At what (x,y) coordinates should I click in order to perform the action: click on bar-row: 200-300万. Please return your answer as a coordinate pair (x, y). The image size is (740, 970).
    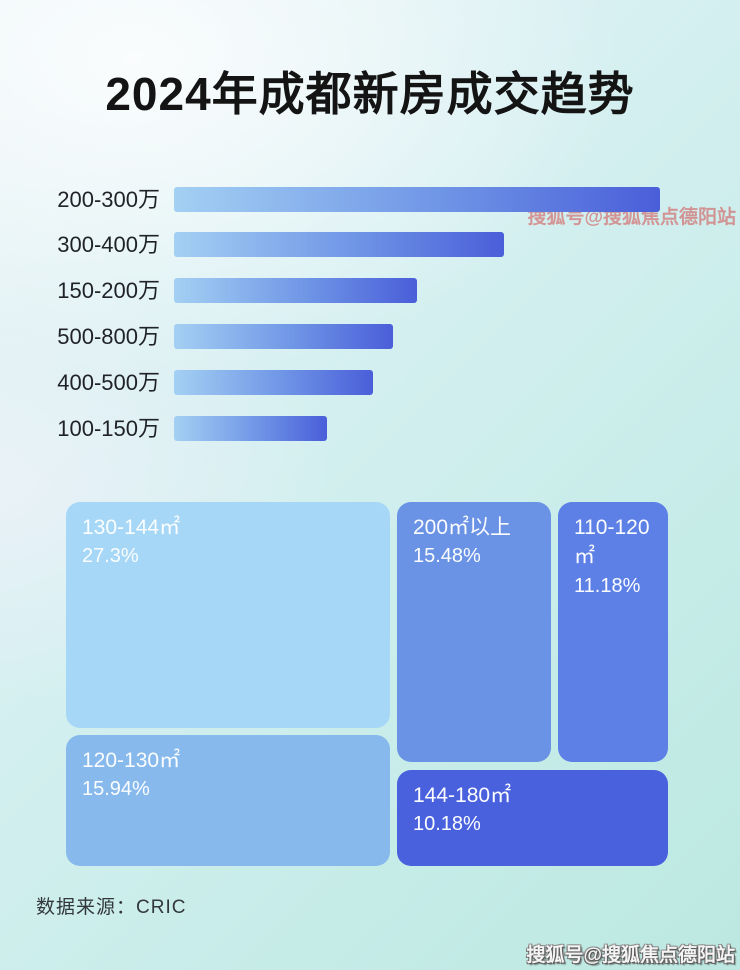
    Looking at the image, I should click on (370, 200).